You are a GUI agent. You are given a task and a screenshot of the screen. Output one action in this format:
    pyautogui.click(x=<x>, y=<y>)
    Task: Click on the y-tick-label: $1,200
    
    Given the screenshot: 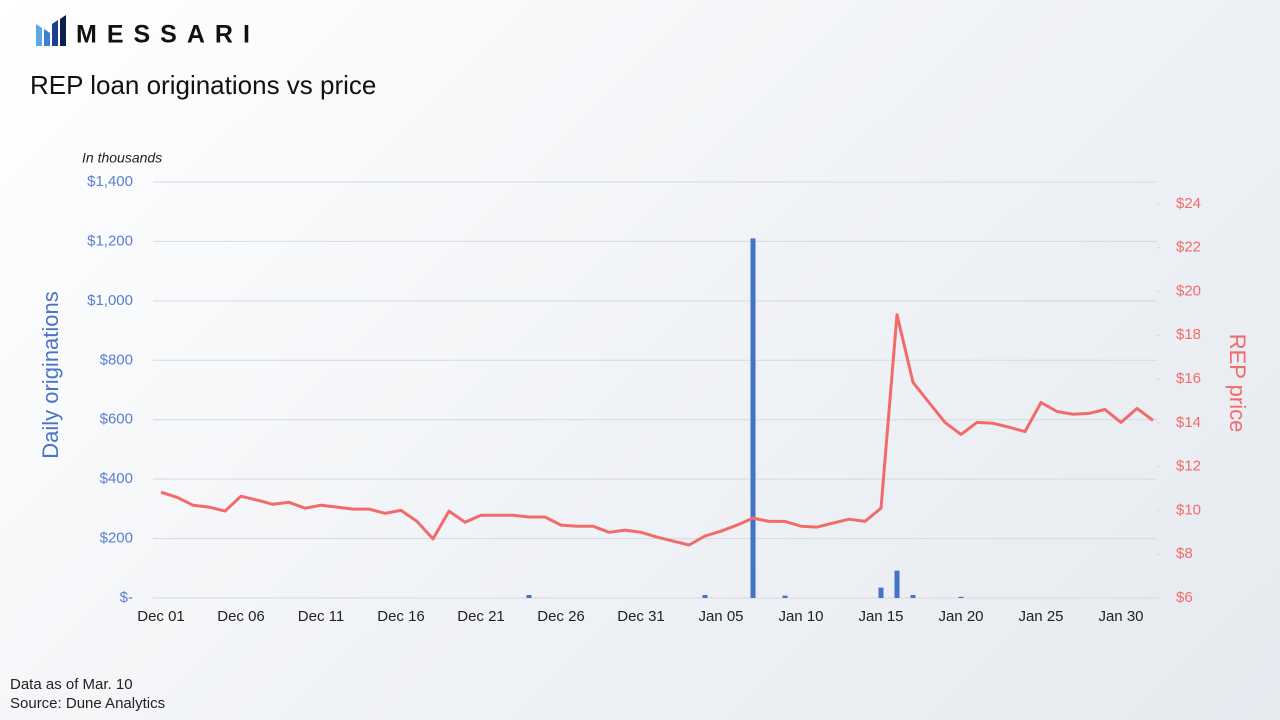 What is the action you would take?
    pyautogui.click(x=110, y=240)
    